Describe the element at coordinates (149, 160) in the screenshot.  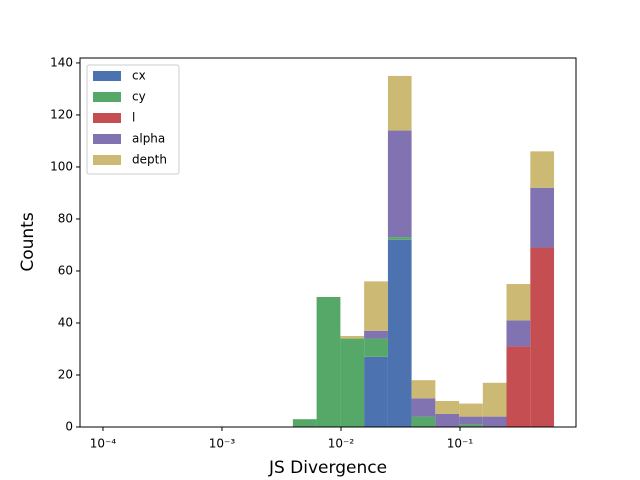
I see `legend-label: depth` at that location.